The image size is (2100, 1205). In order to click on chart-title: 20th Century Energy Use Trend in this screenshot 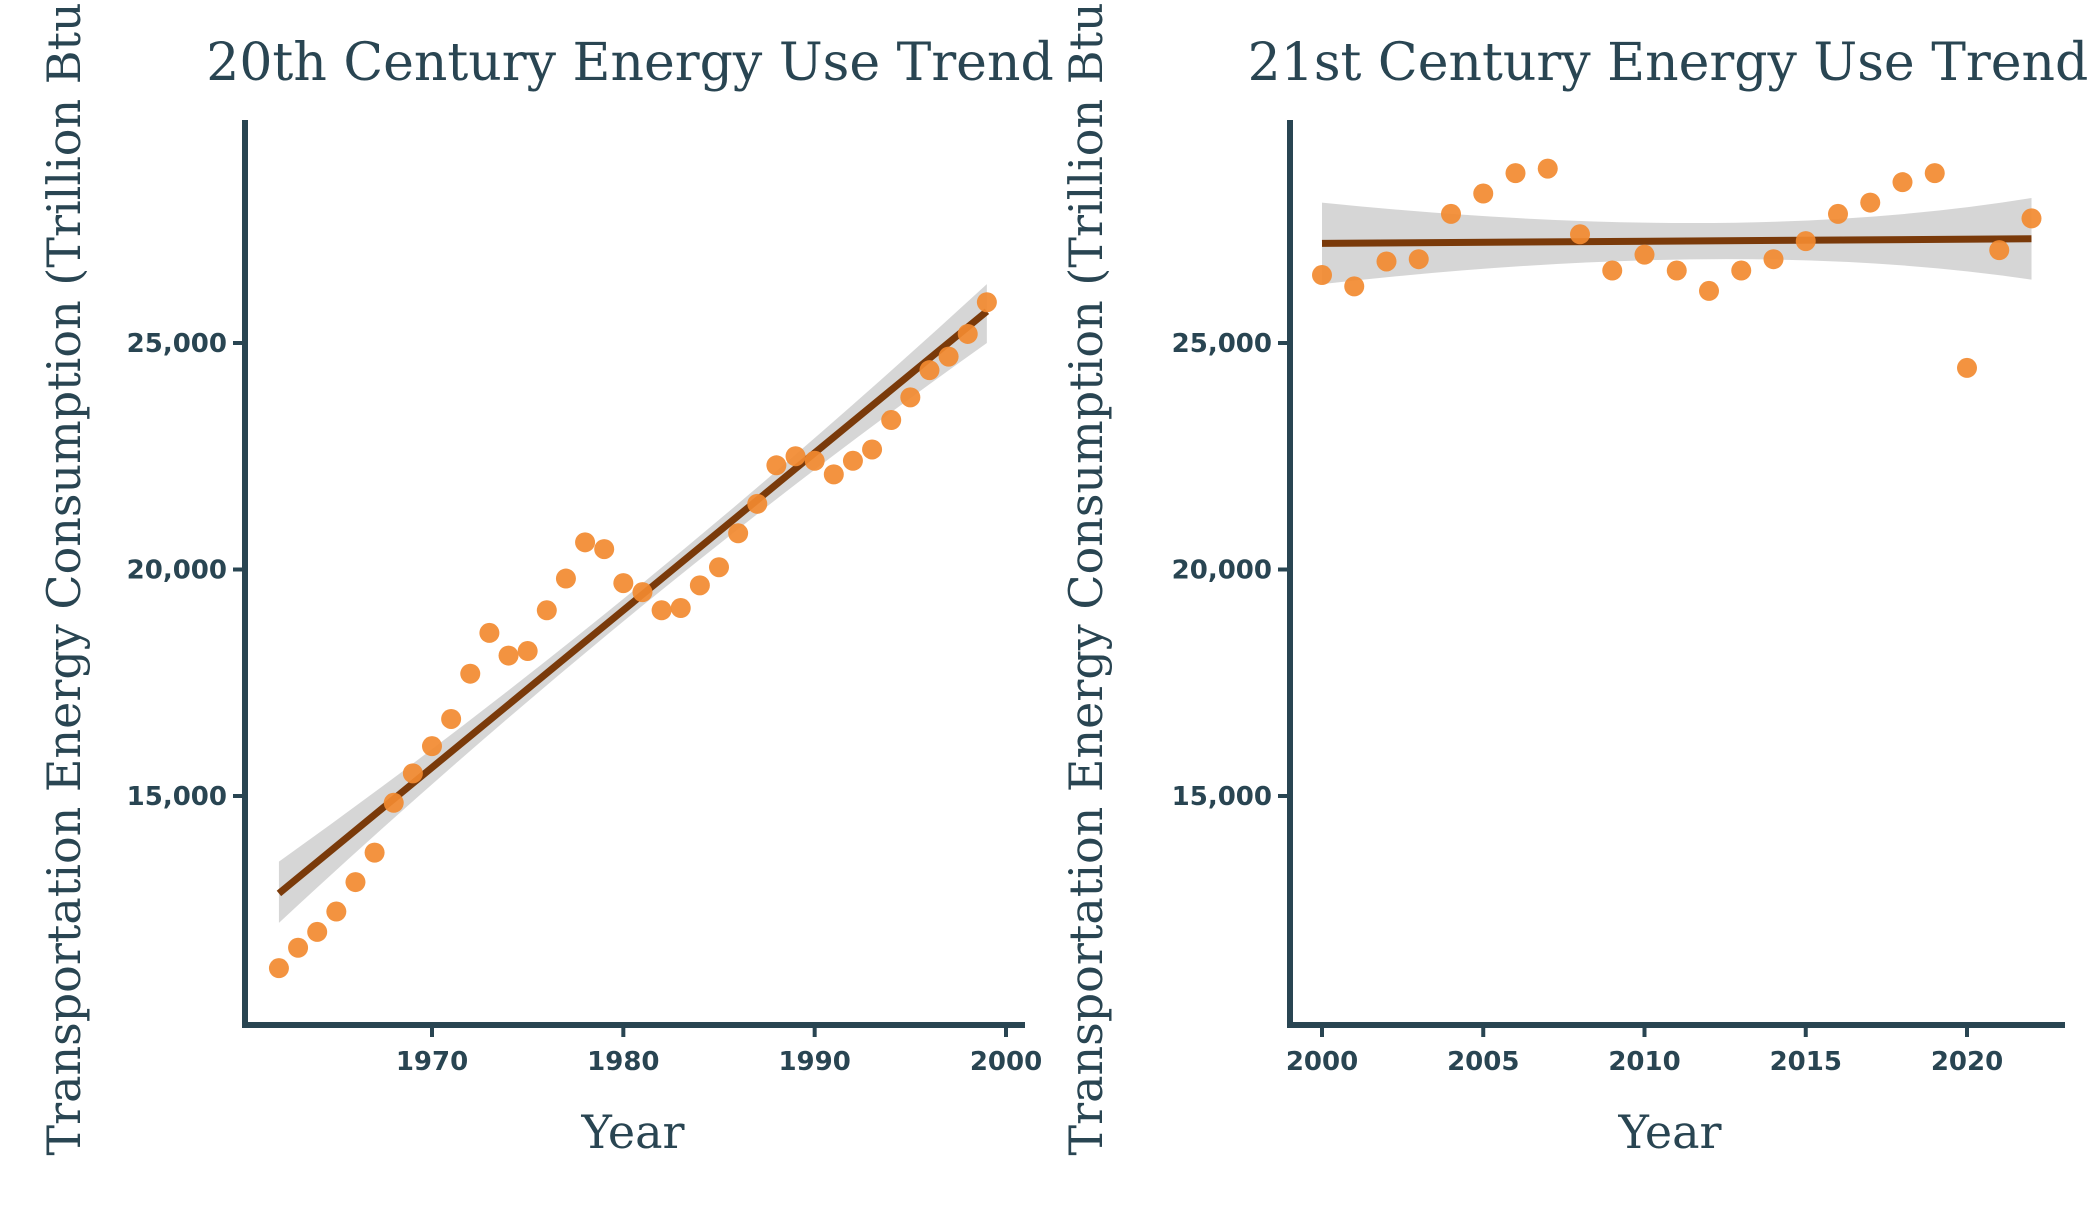, I will do `click(629, 63)`.